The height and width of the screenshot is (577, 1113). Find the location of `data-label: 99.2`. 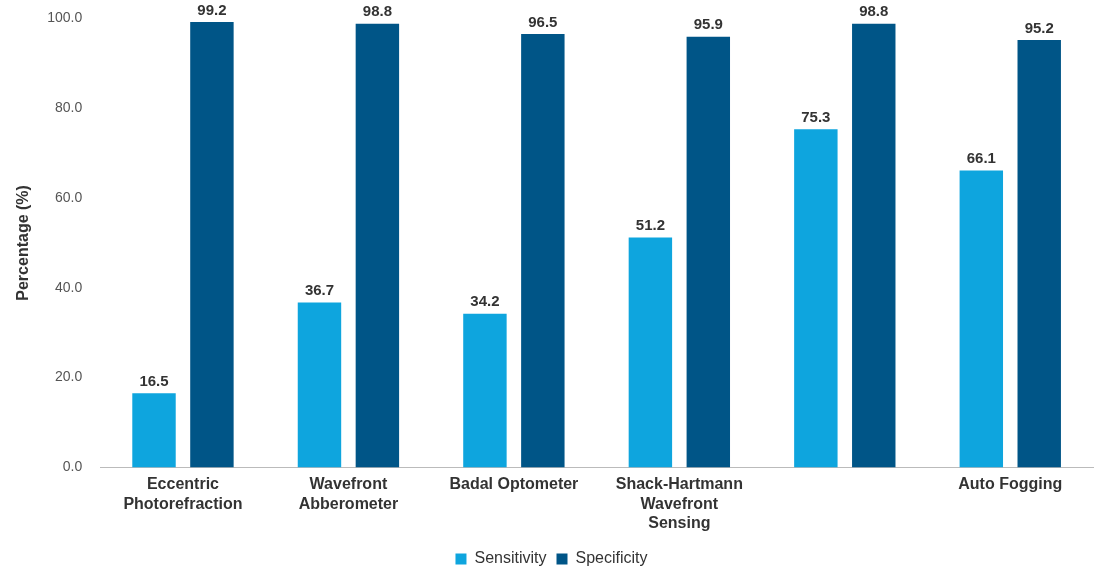

data-label: 99.2 is located at coordinates (212, 9).